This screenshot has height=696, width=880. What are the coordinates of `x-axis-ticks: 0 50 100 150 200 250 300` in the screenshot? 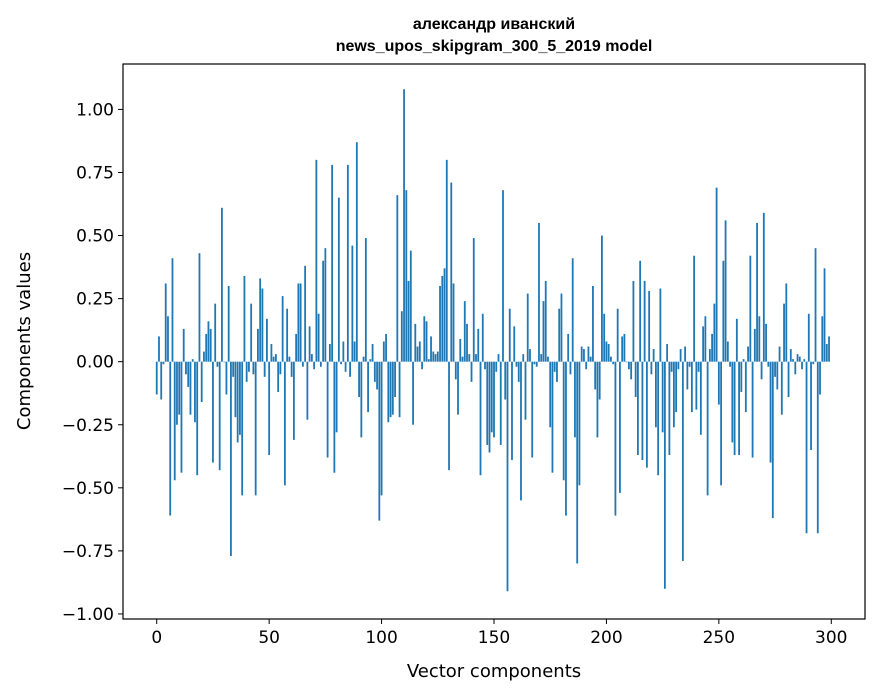 It's located at (499, 633).